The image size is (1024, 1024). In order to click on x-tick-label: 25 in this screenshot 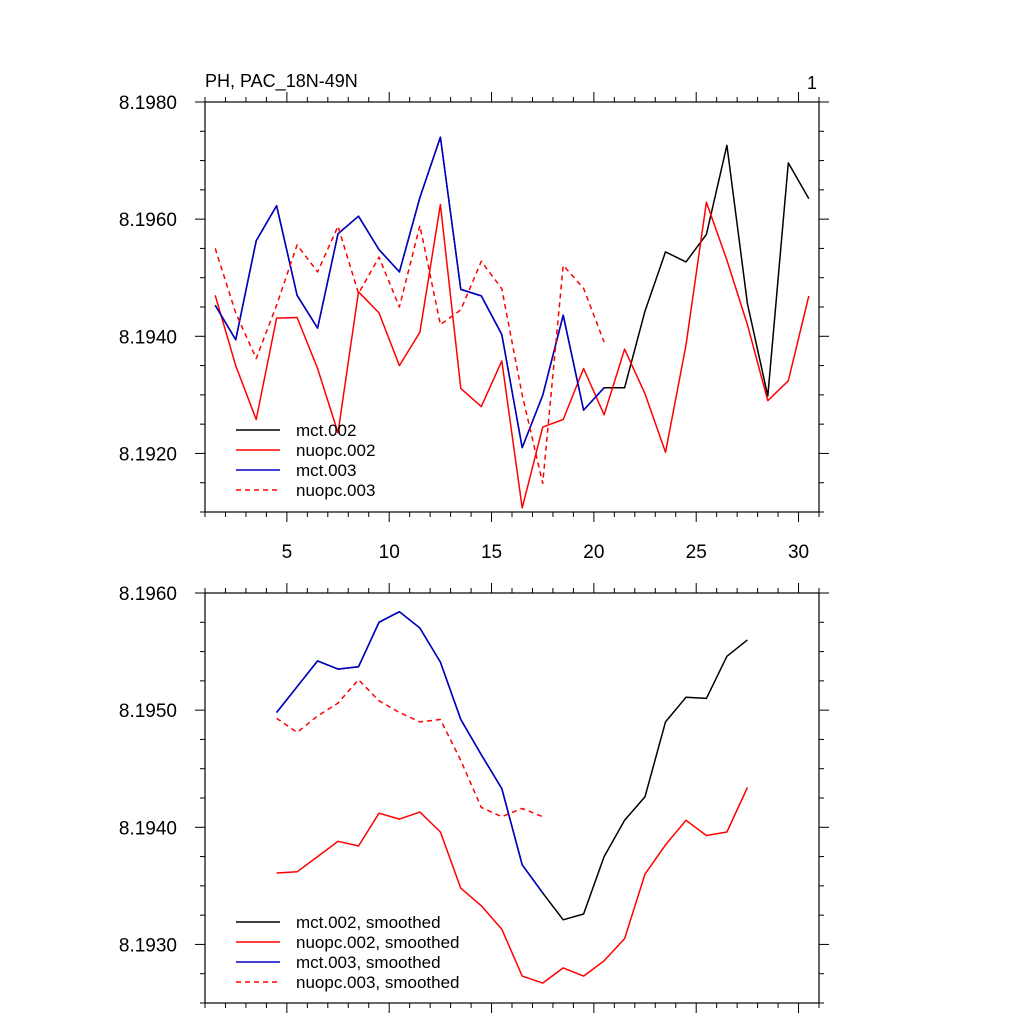, I will do `click(696, 552)`.